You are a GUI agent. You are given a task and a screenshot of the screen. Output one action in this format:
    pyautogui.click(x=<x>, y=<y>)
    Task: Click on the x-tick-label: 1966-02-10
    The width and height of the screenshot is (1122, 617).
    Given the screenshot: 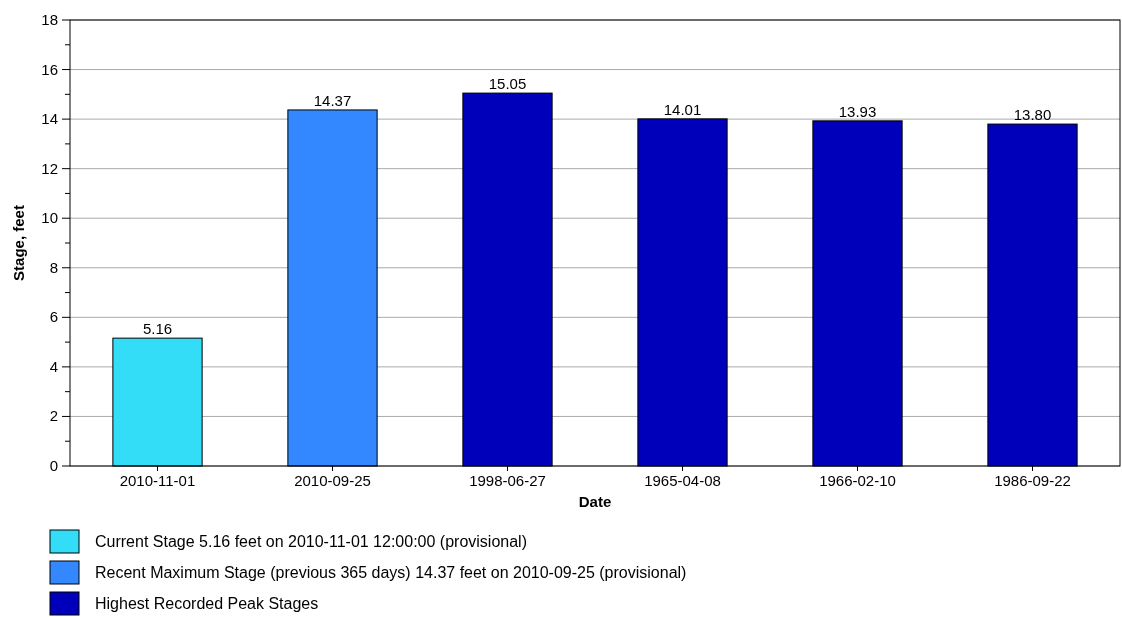 What is the action you would take?
    pyautogui.click(x=857, y=480)
    